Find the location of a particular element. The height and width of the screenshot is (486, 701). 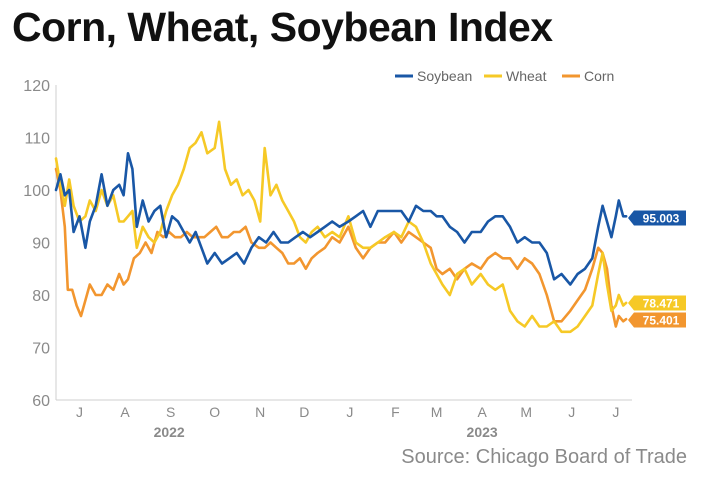

end-label-tag-corn is located at coordinates (657, 320).